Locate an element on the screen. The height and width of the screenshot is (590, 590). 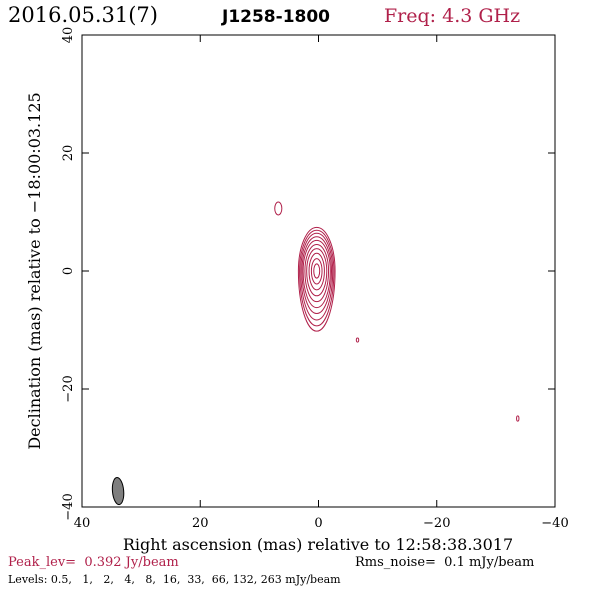
peak-level: Peak_lev= 0.392 Jy/beam is located at coordinates (93, 562).